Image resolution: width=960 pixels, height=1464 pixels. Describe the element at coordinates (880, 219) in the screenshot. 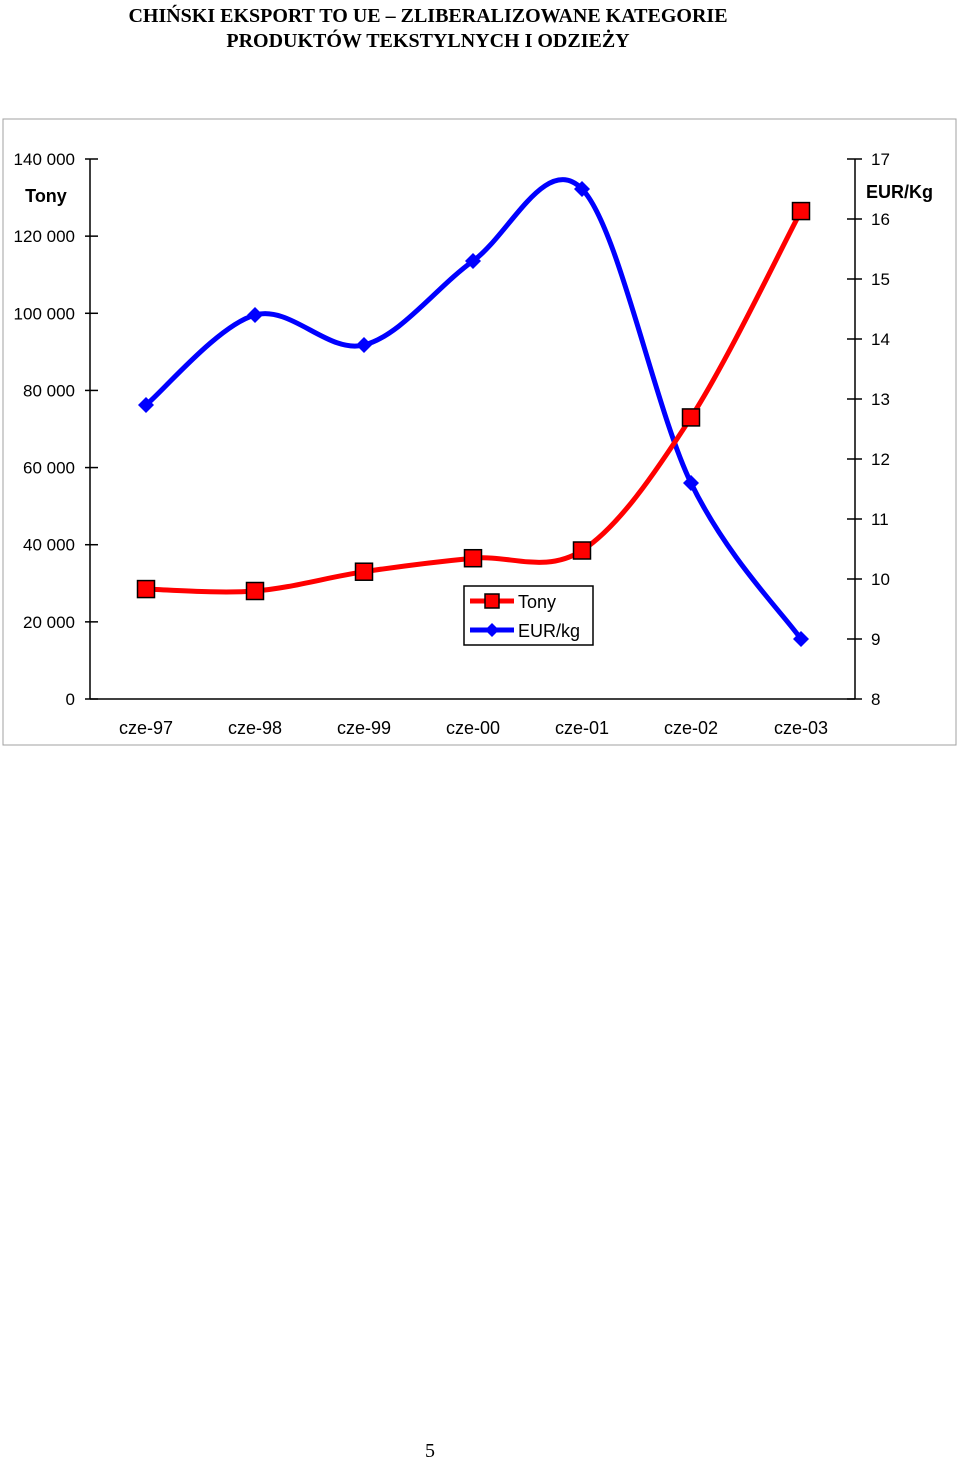

I see `right-tick-label: 16` at that location.